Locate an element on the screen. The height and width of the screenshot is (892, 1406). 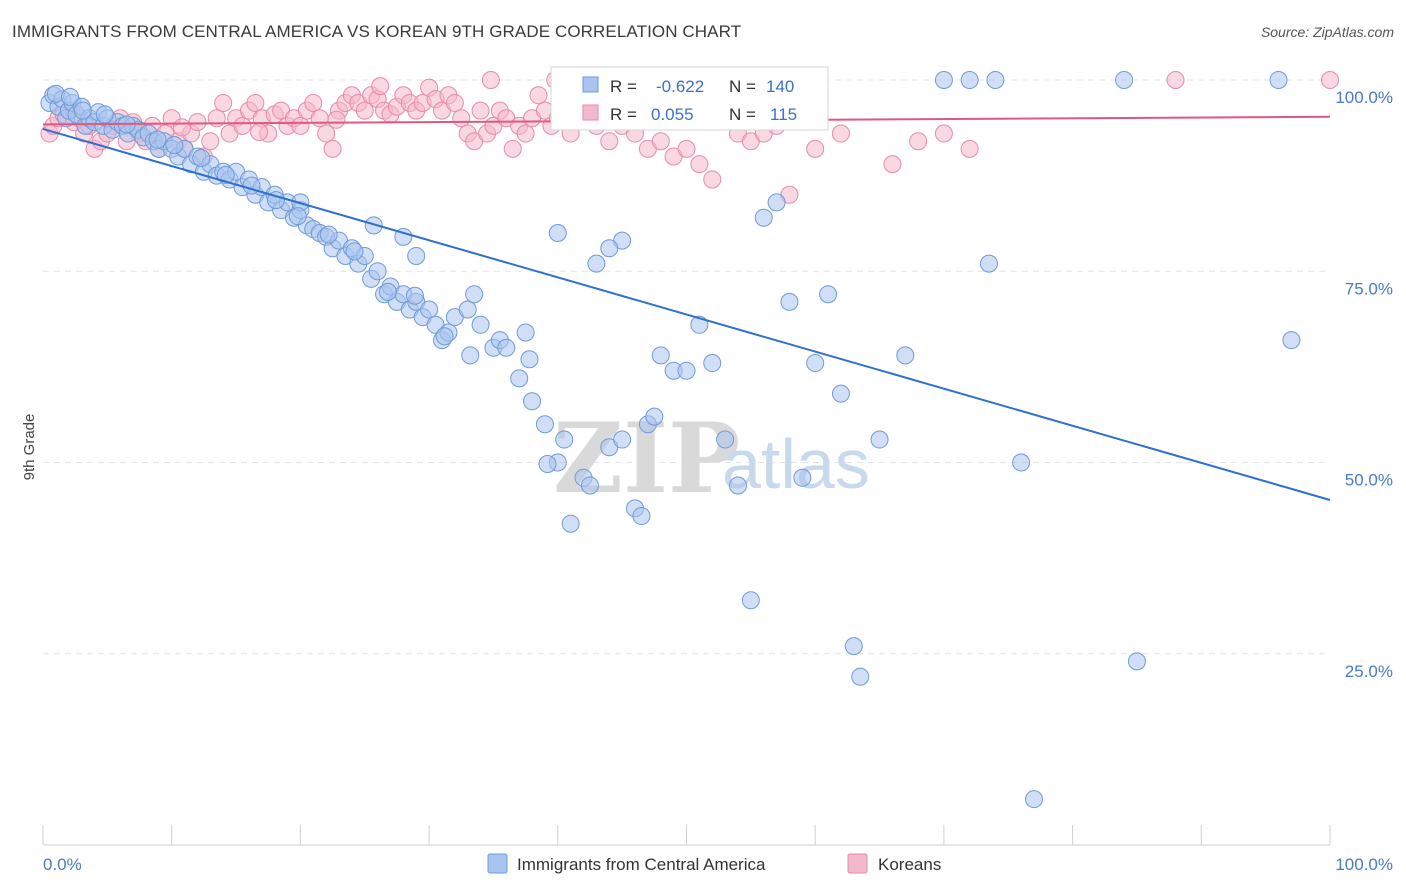
legend-swatch-koreans is located at coordinates (857, 863).